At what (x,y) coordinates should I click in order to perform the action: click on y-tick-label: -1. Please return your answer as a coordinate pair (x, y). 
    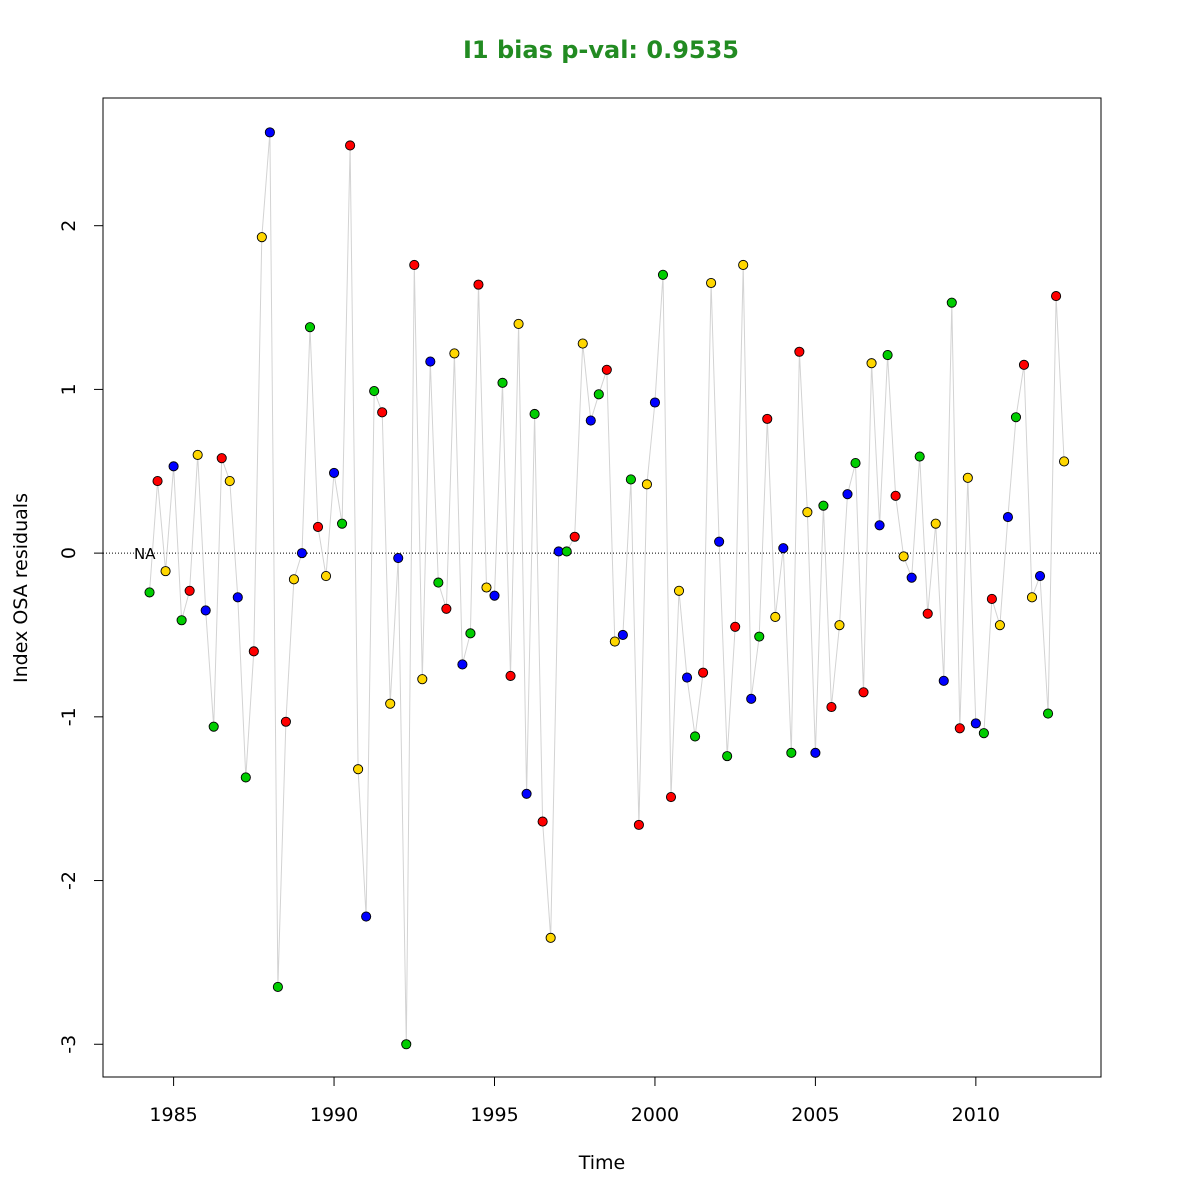
    Looking at the image, I should click on (69, 716).